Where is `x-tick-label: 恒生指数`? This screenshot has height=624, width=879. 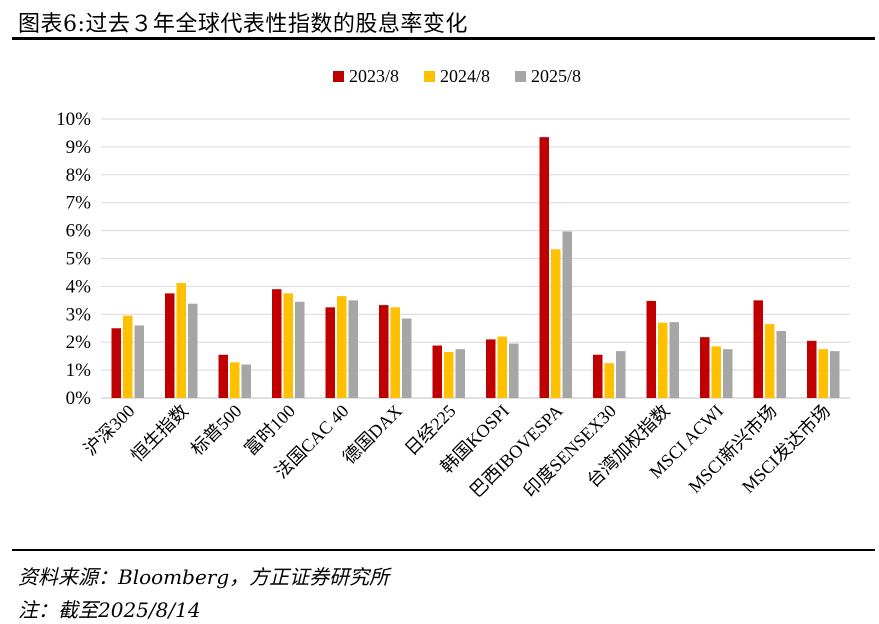 x-tick-label: 恒生指数 is located at coordinates (159, 433).